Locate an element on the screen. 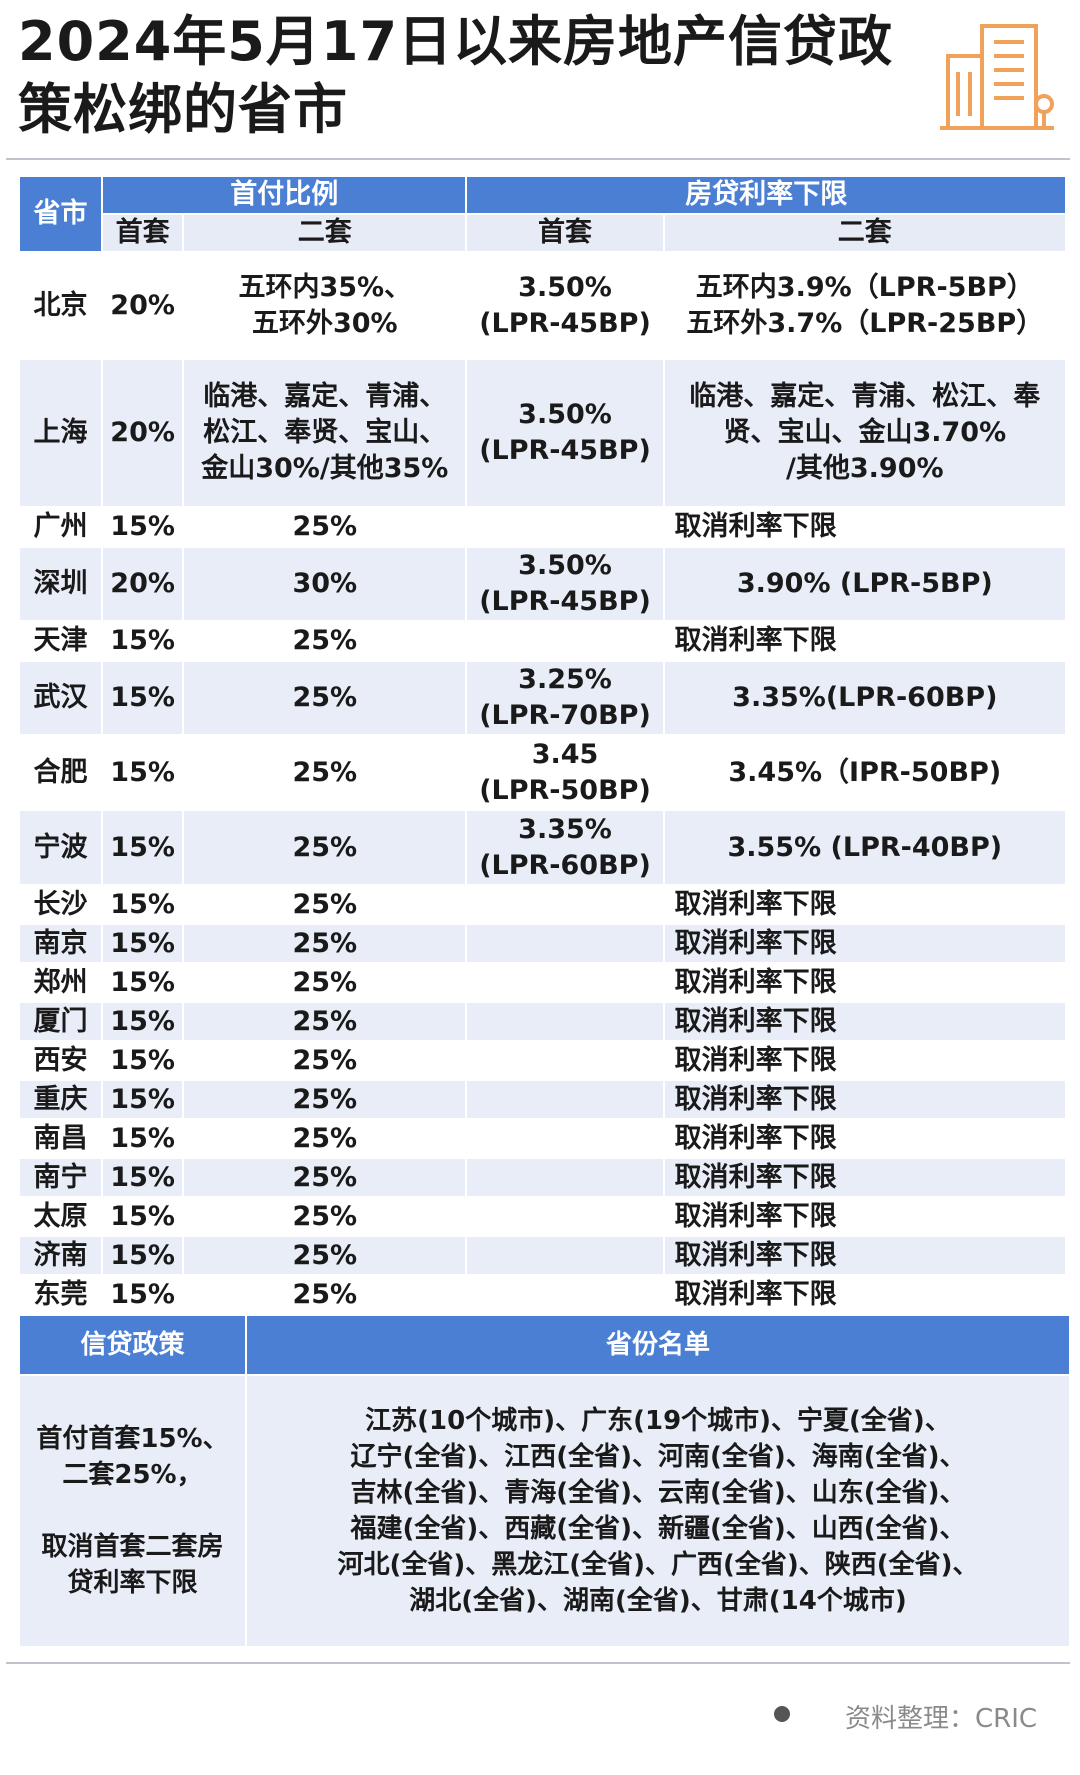 The width and height of the screenshot is (1080, 1775). table-row: 郑州 15% 25% 取消利率下限 is located at coordinates (542, 982).